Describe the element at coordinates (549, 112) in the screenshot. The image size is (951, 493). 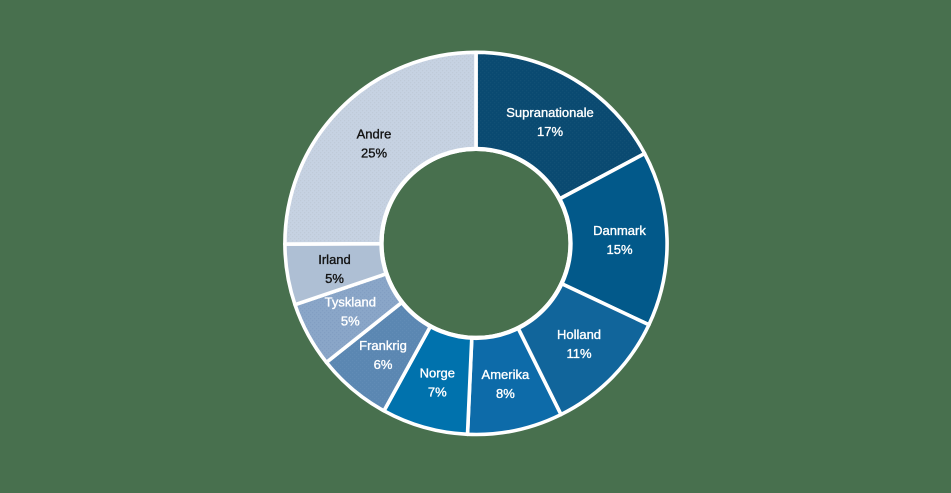
I see `svg-text: Supranationale` at that location.